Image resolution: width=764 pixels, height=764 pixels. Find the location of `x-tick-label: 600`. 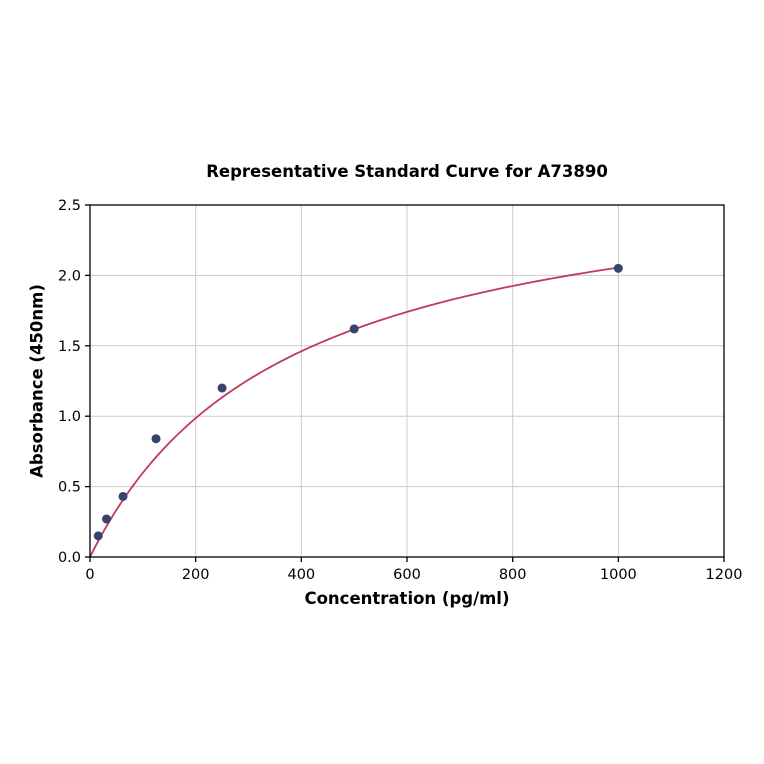

x-tick-label: 600 is located at coordinates (407, 575).